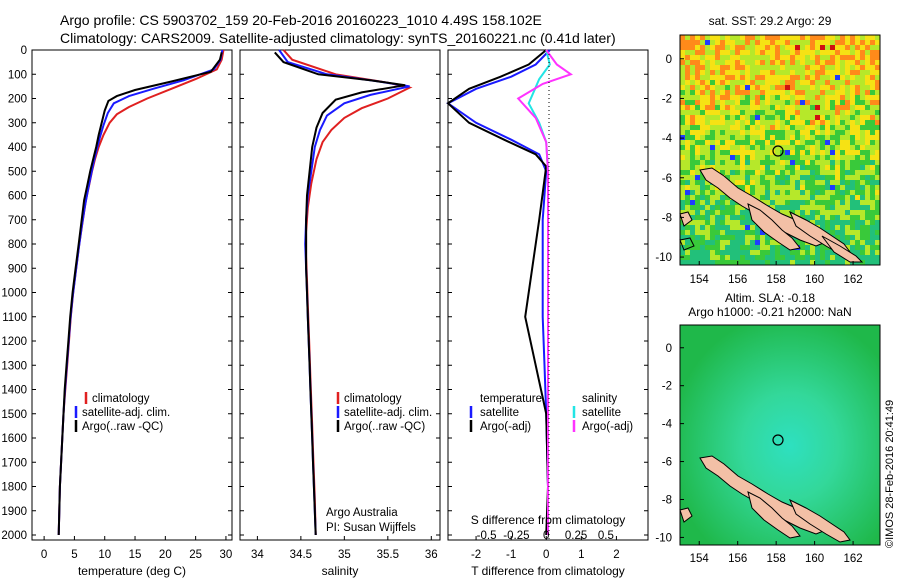 This screenshot has width=900, height=580. I want to click on legend-label: satellite, so click(499, 413).